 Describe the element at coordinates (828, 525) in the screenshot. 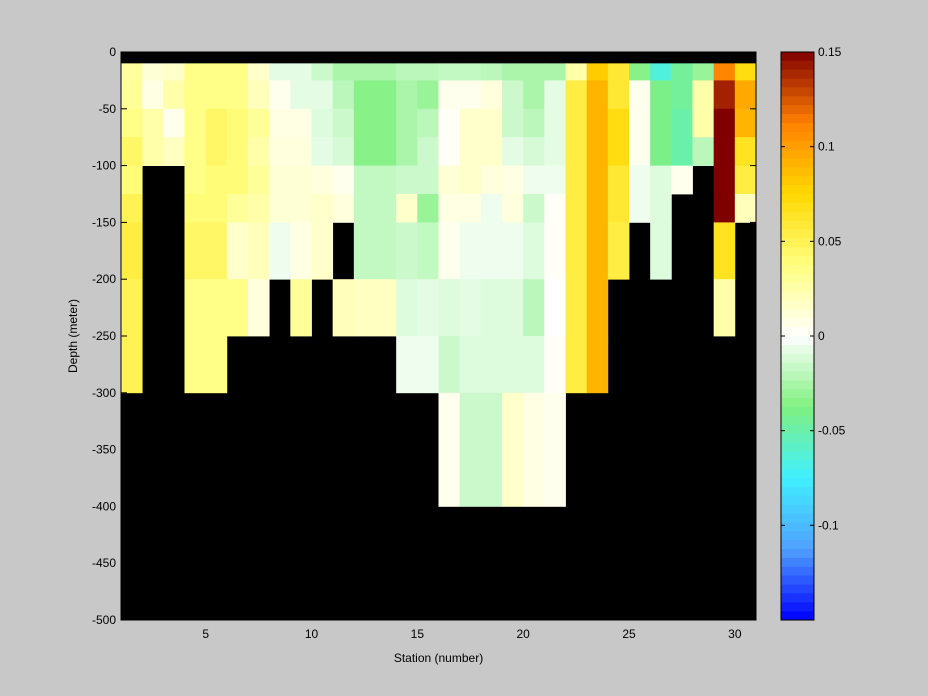

I see `colorbar-tick-label: -0.1` at that location.